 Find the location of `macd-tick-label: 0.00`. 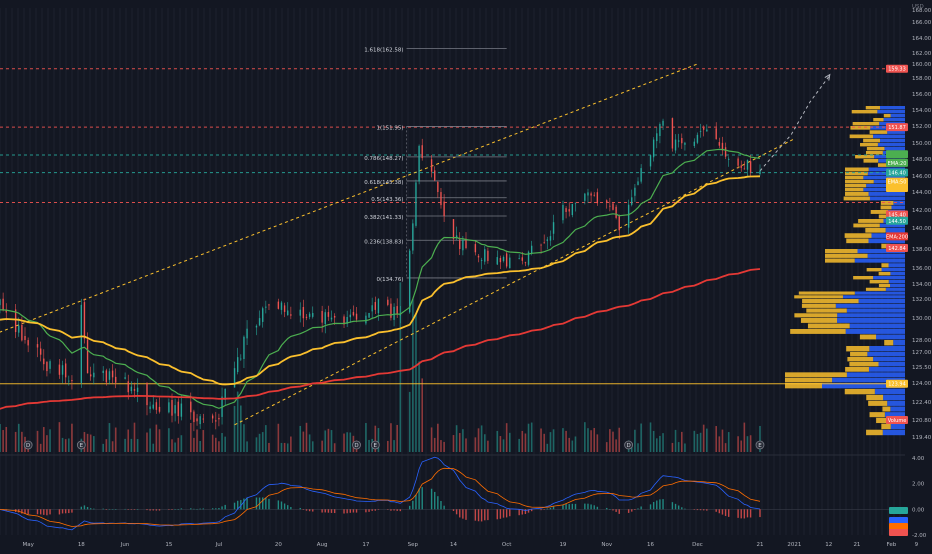

macd-tick-label: 0.00 is located at coordinates (918, 510).